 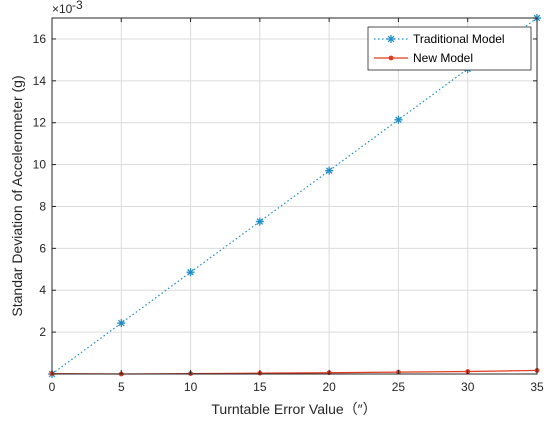 I want to click on x-tick-label: 35, so click(x=537, y=387).